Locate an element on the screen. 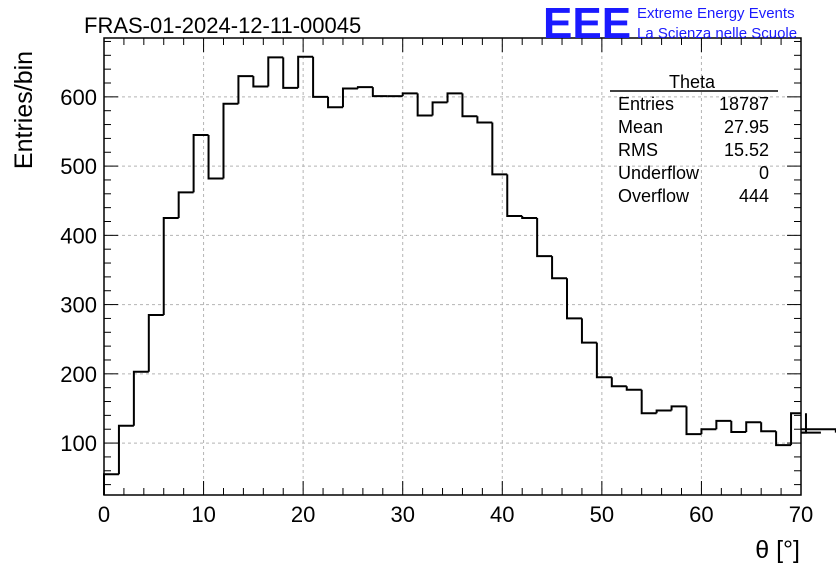 This screenshot has height=572, width=836. stats-row-value: 15.52 is located at coordinates (746, 150).